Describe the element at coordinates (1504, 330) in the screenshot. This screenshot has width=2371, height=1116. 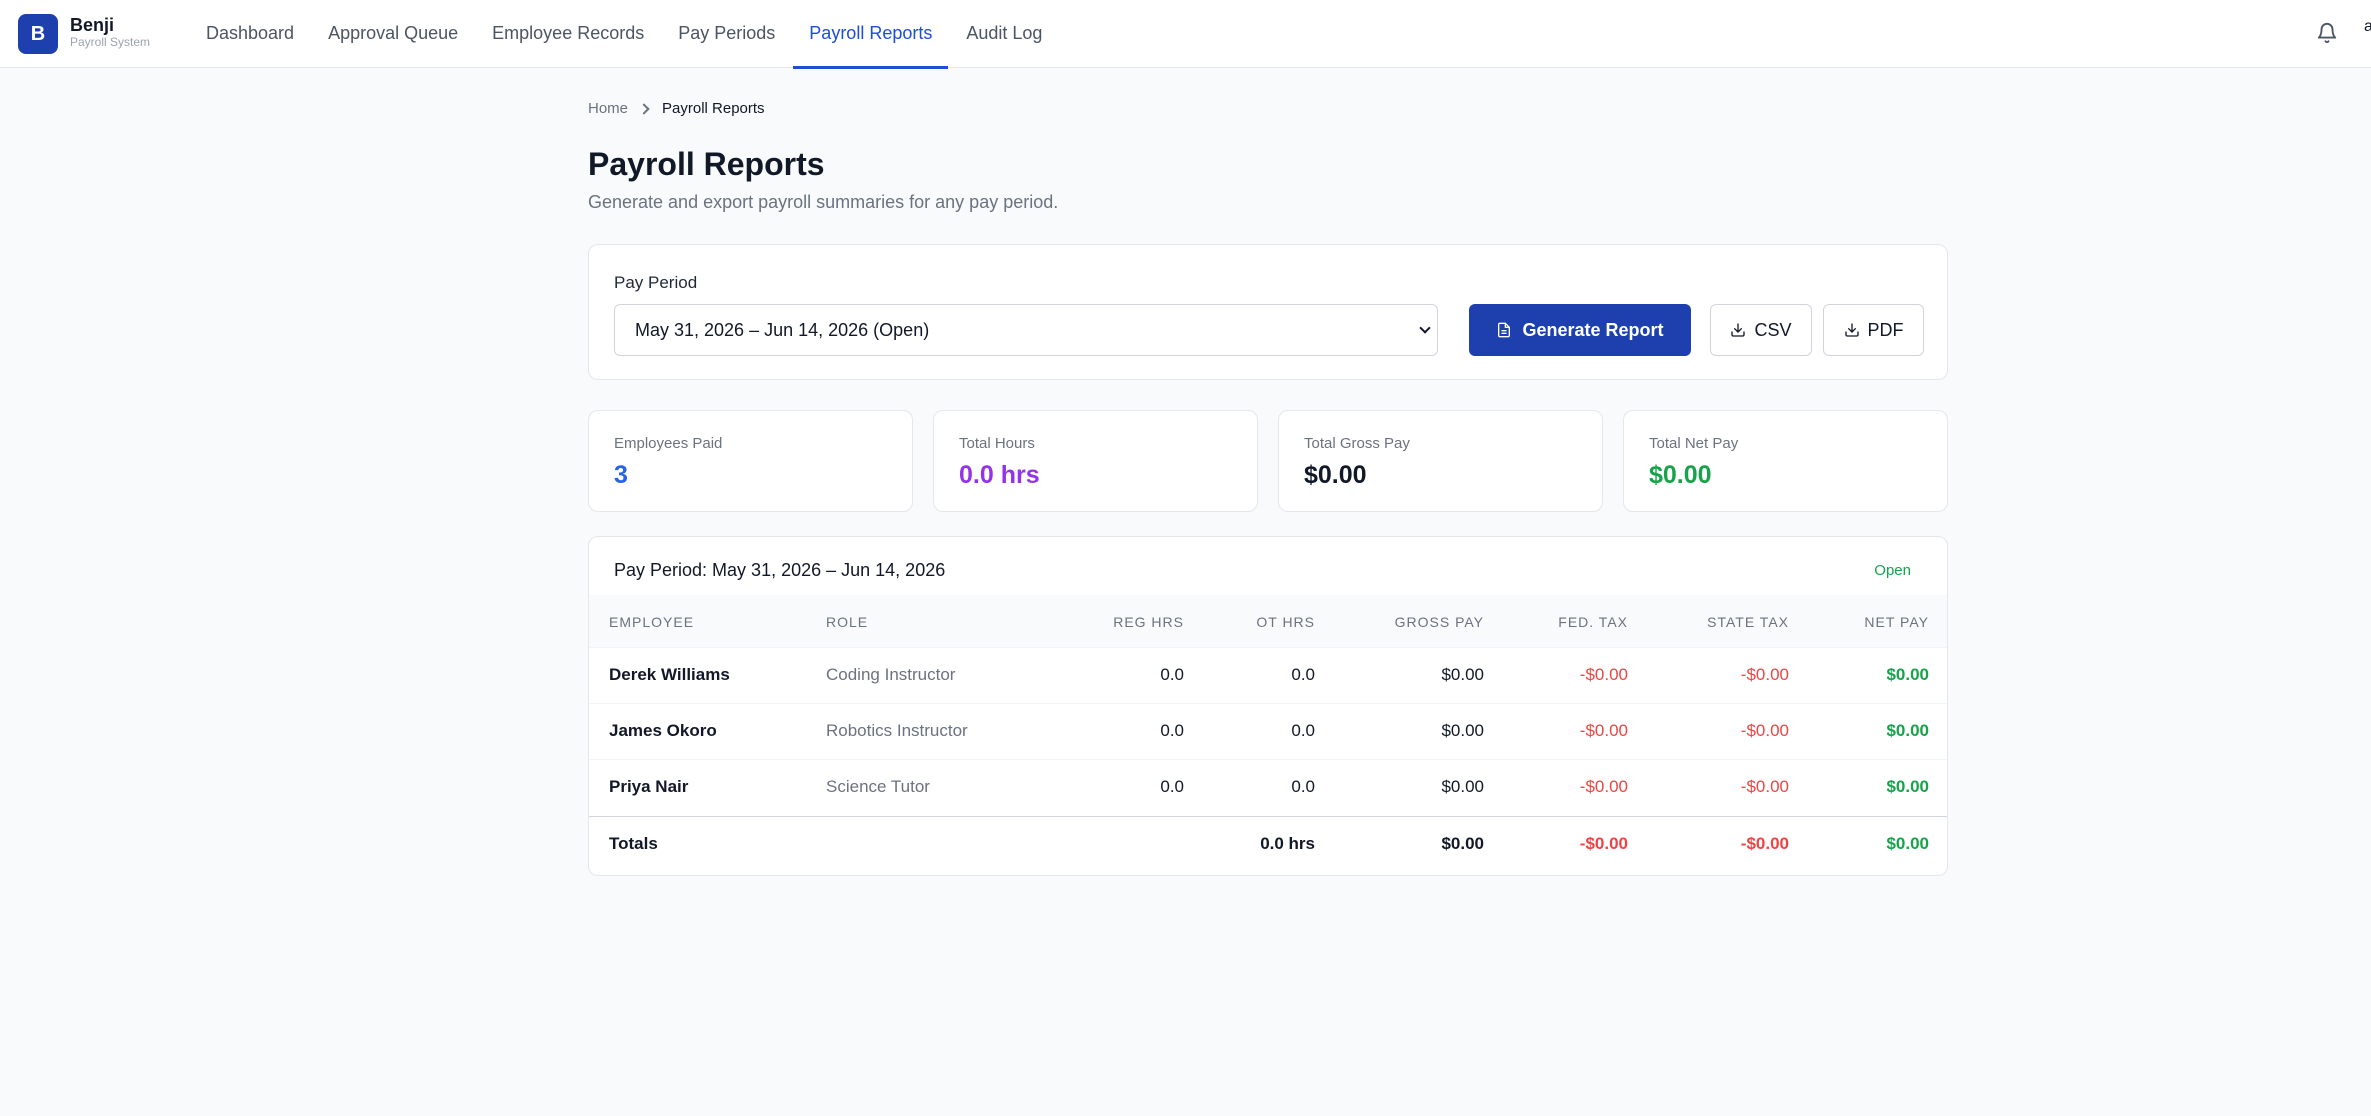
I see `document-icon` at that location.